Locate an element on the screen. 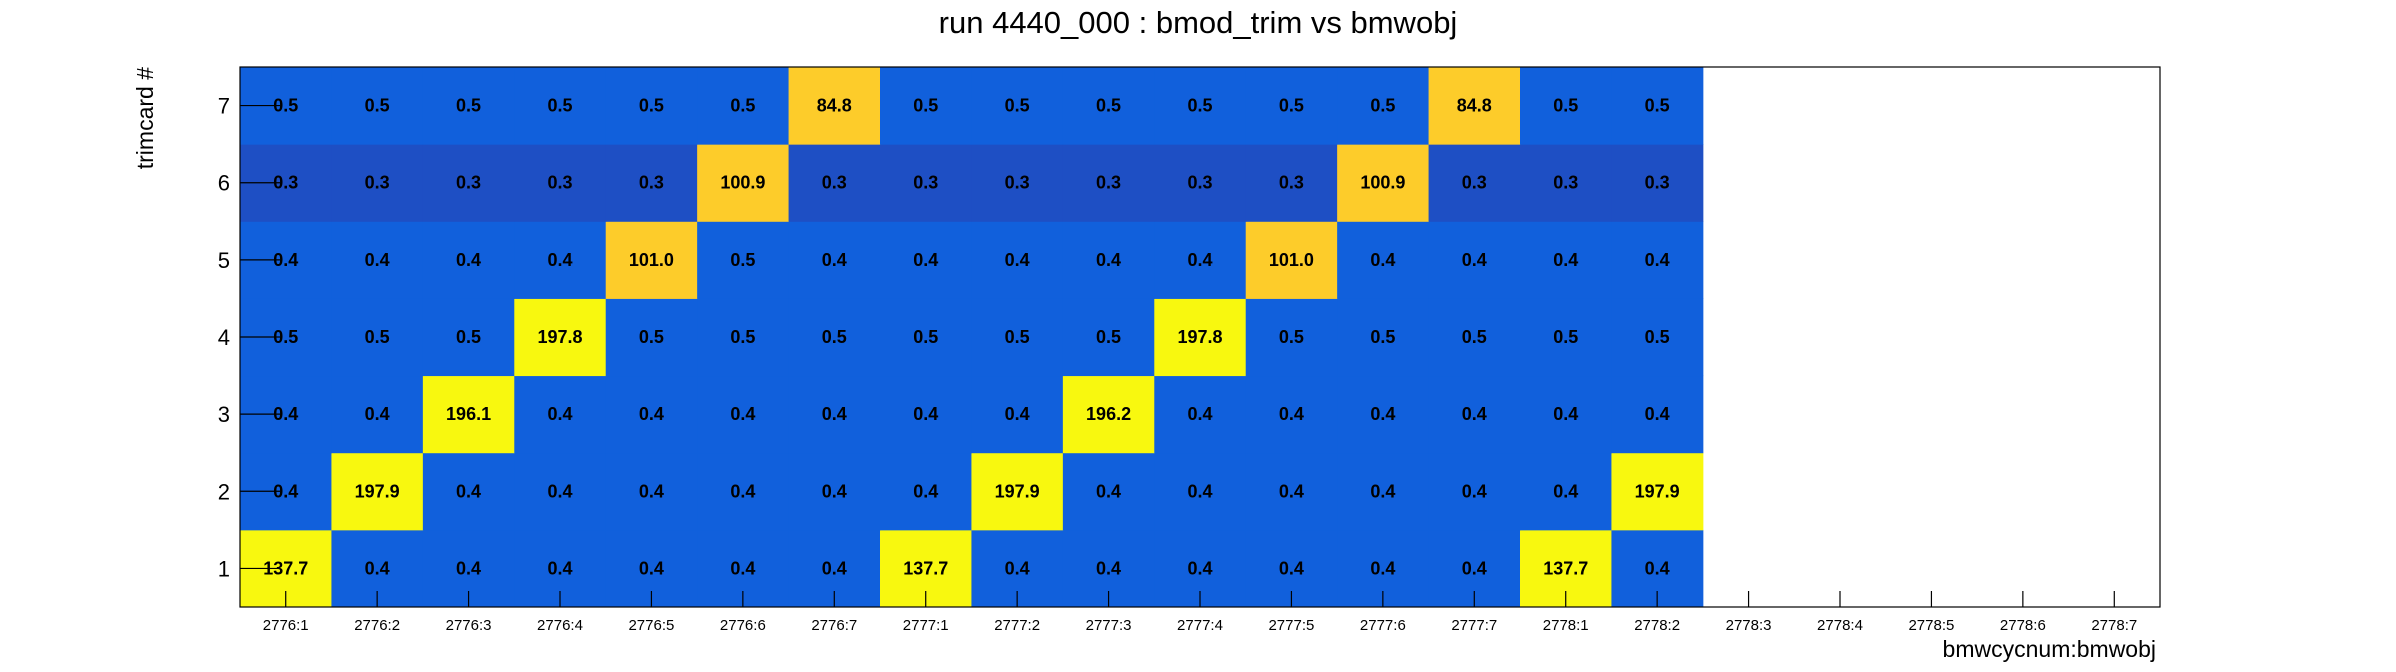  x-tick-label: 2777:5 is located at coordinates (1291, 625).